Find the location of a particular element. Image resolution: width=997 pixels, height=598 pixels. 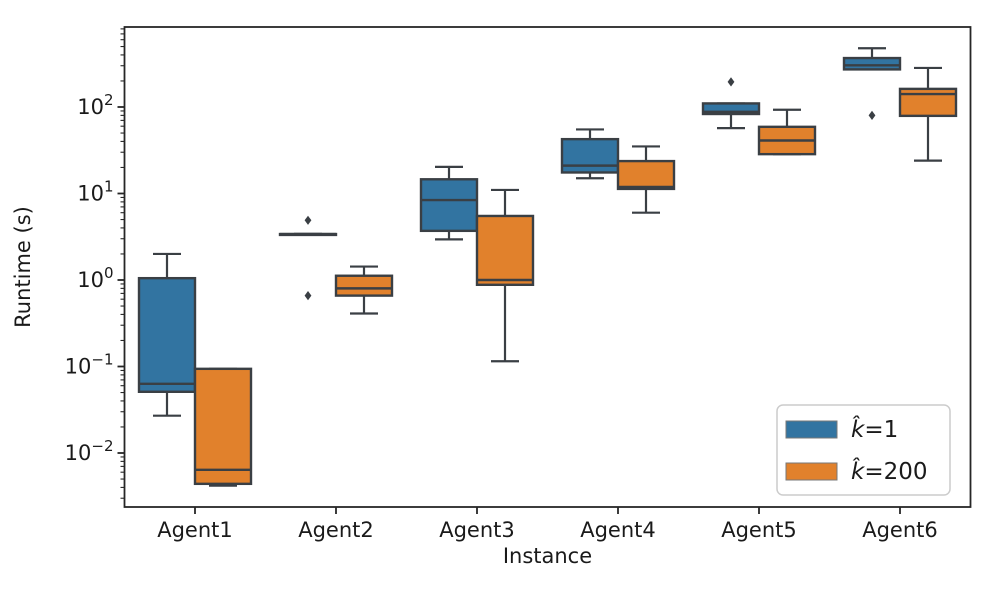

box-agent5-s0 is located at coordinates (731, 103).